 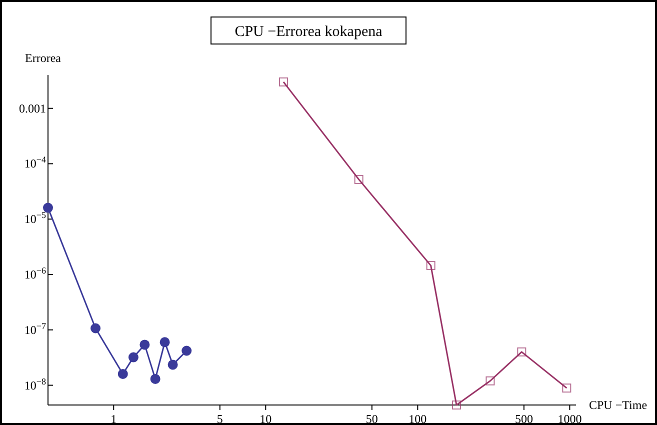 I want to click on x-tick-label: 100, so click(x=417, y=418).